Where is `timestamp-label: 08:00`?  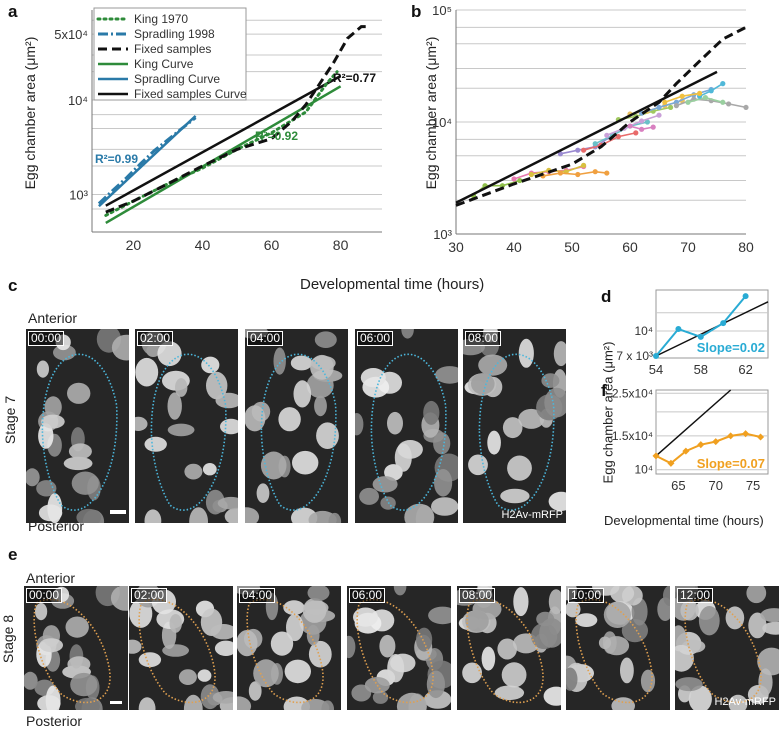 timestamp-label: 08:00 is located at coordinates (477, 595).